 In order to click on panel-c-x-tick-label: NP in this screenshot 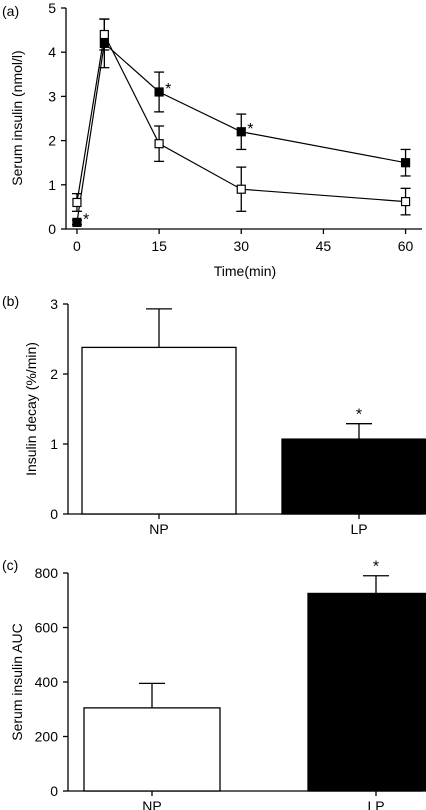, I will do `click(151, 804)`.